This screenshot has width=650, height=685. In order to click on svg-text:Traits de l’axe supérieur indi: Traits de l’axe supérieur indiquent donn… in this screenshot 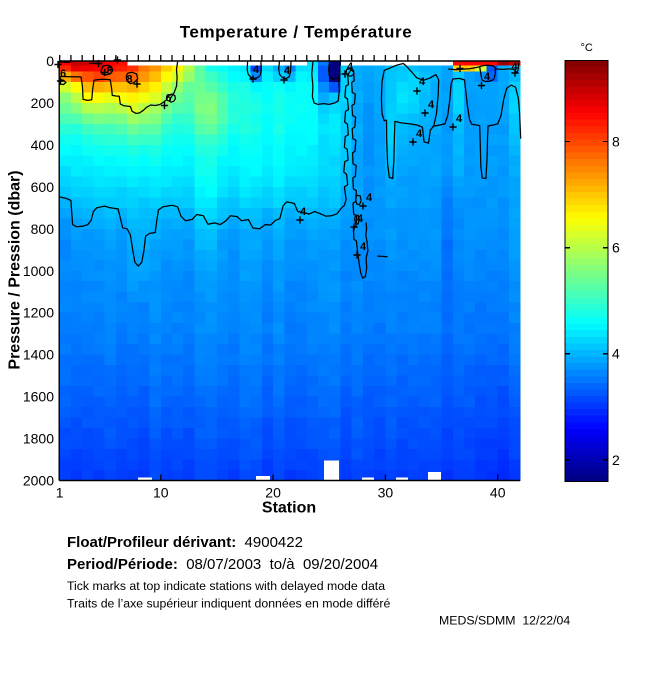, I will do `click(229, 604)`.